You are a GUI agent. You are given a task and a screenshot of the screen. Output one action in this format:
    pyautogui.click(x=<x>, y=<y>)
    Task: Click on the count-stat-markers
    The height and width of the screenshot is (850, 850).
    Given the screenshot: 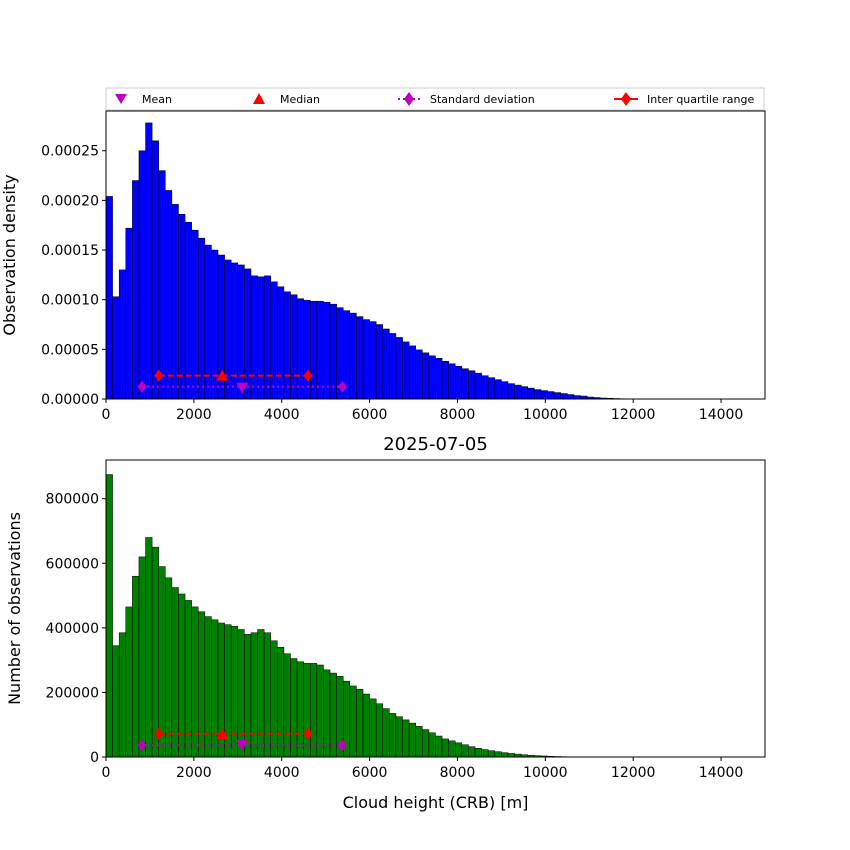 What is the action you would take?
    pyautogui.click(x=242, y=739)
    